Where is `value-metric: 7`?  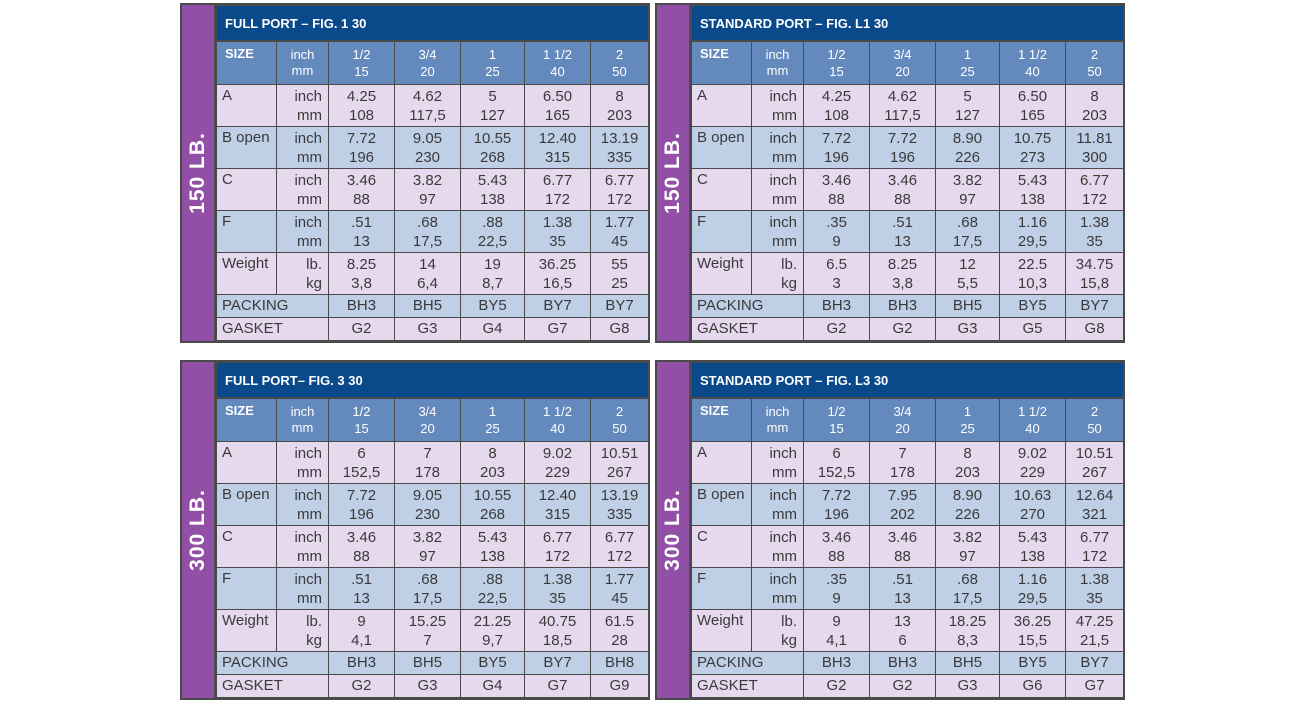 value-metric: 7 is located at coordinates (427, 640).